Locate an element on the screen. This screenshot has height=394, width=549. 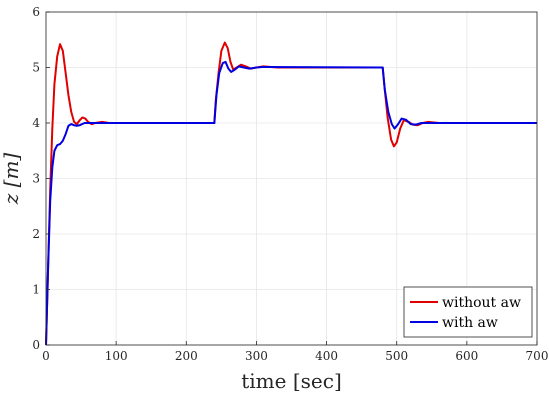
x-tick-label: 600 is located at coordinates (466, 356).